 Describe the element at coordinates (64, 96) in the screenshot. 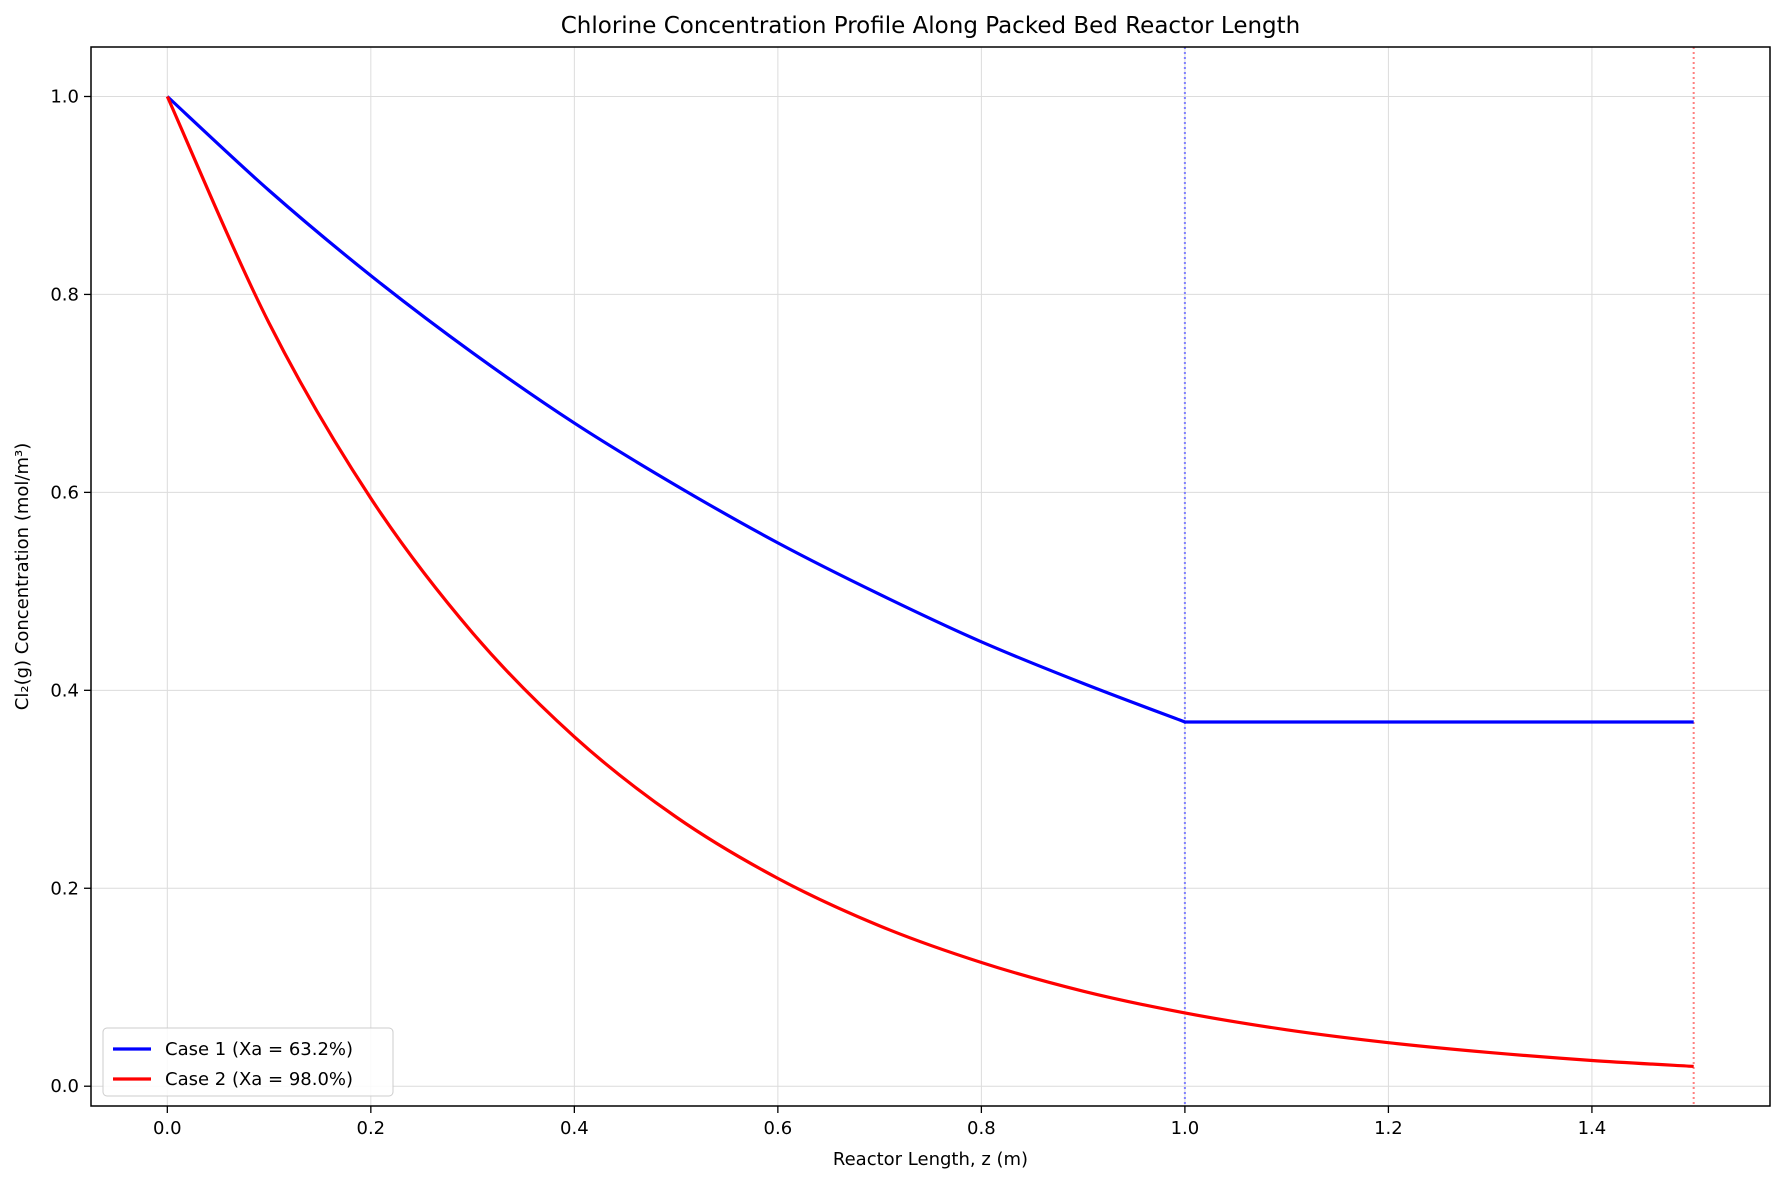

I see `y-tick-label: 1.0` at that location.